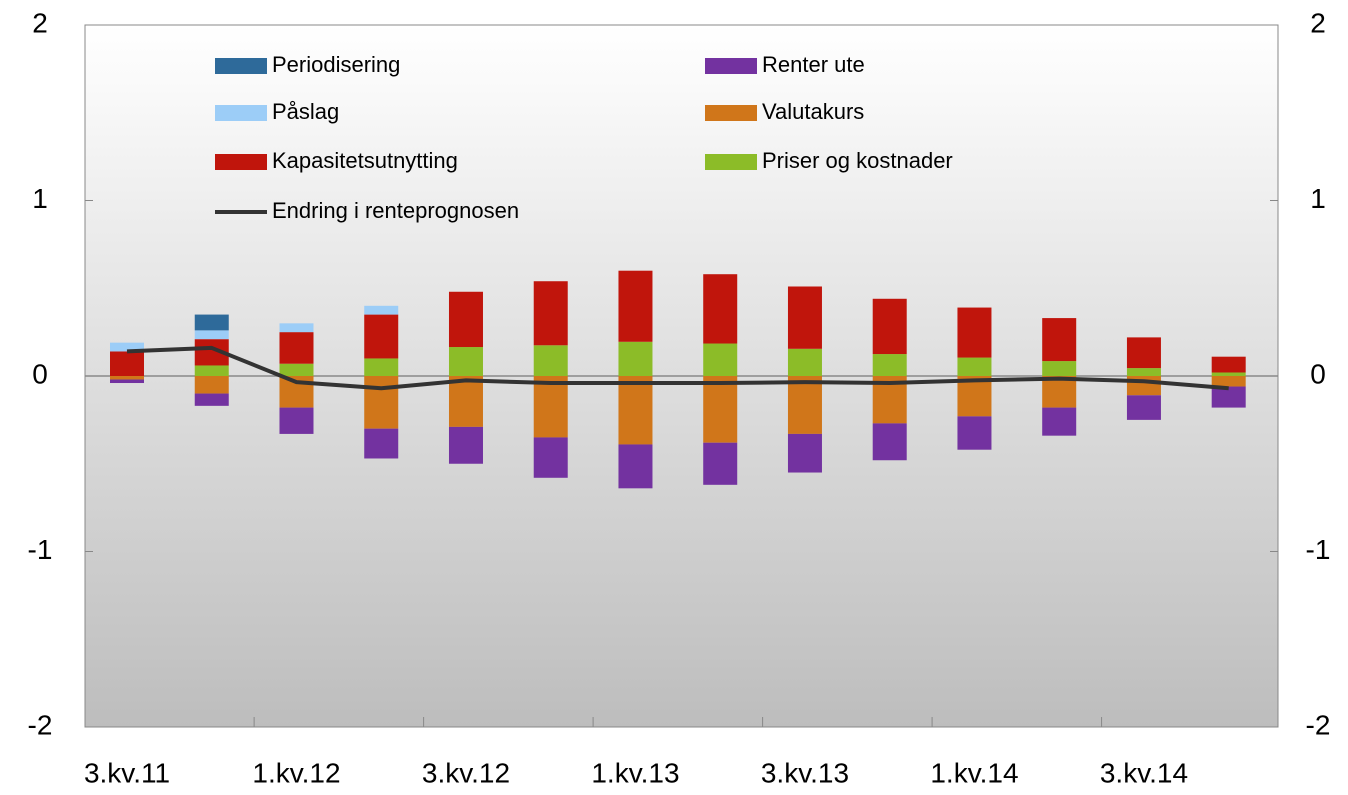  I want to click on legend-label: Endring i renteprognosen, so click(395, 210).